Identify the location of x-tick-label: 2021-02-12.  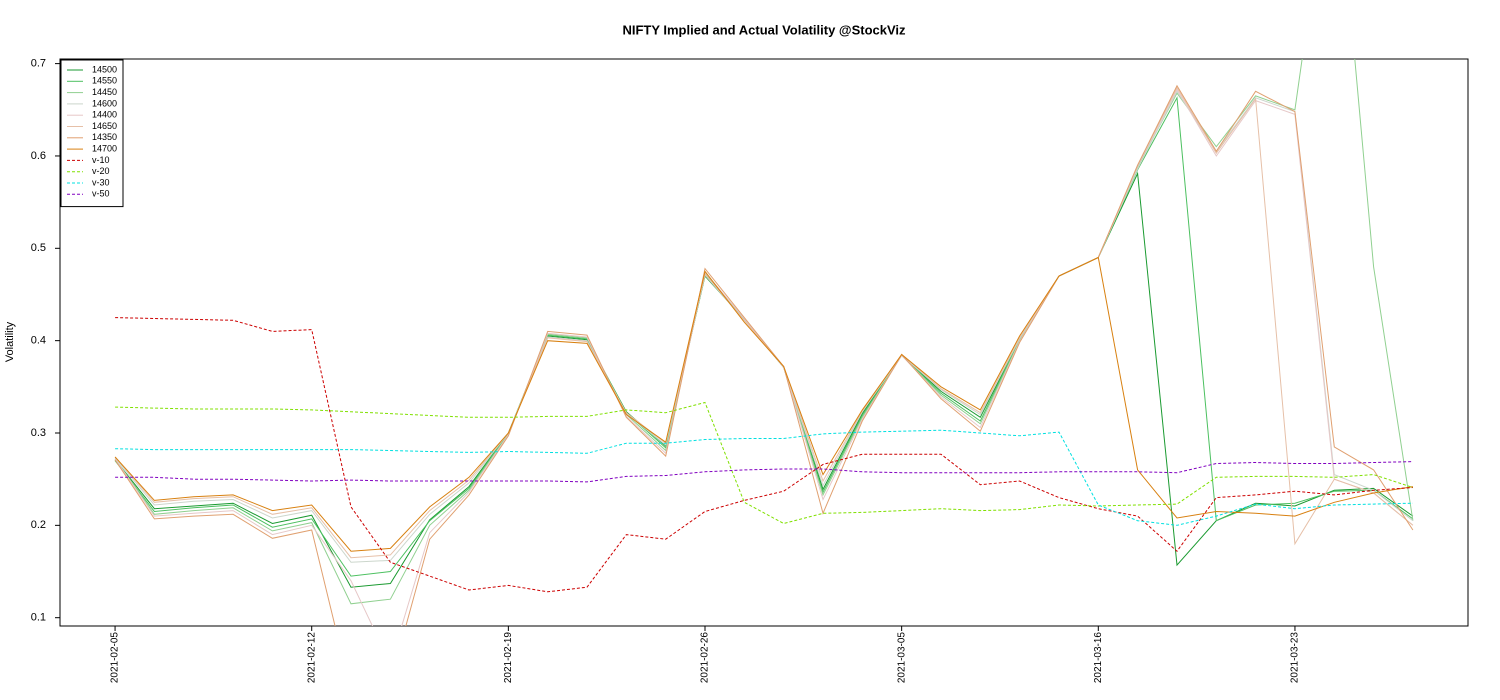
(311, 658).